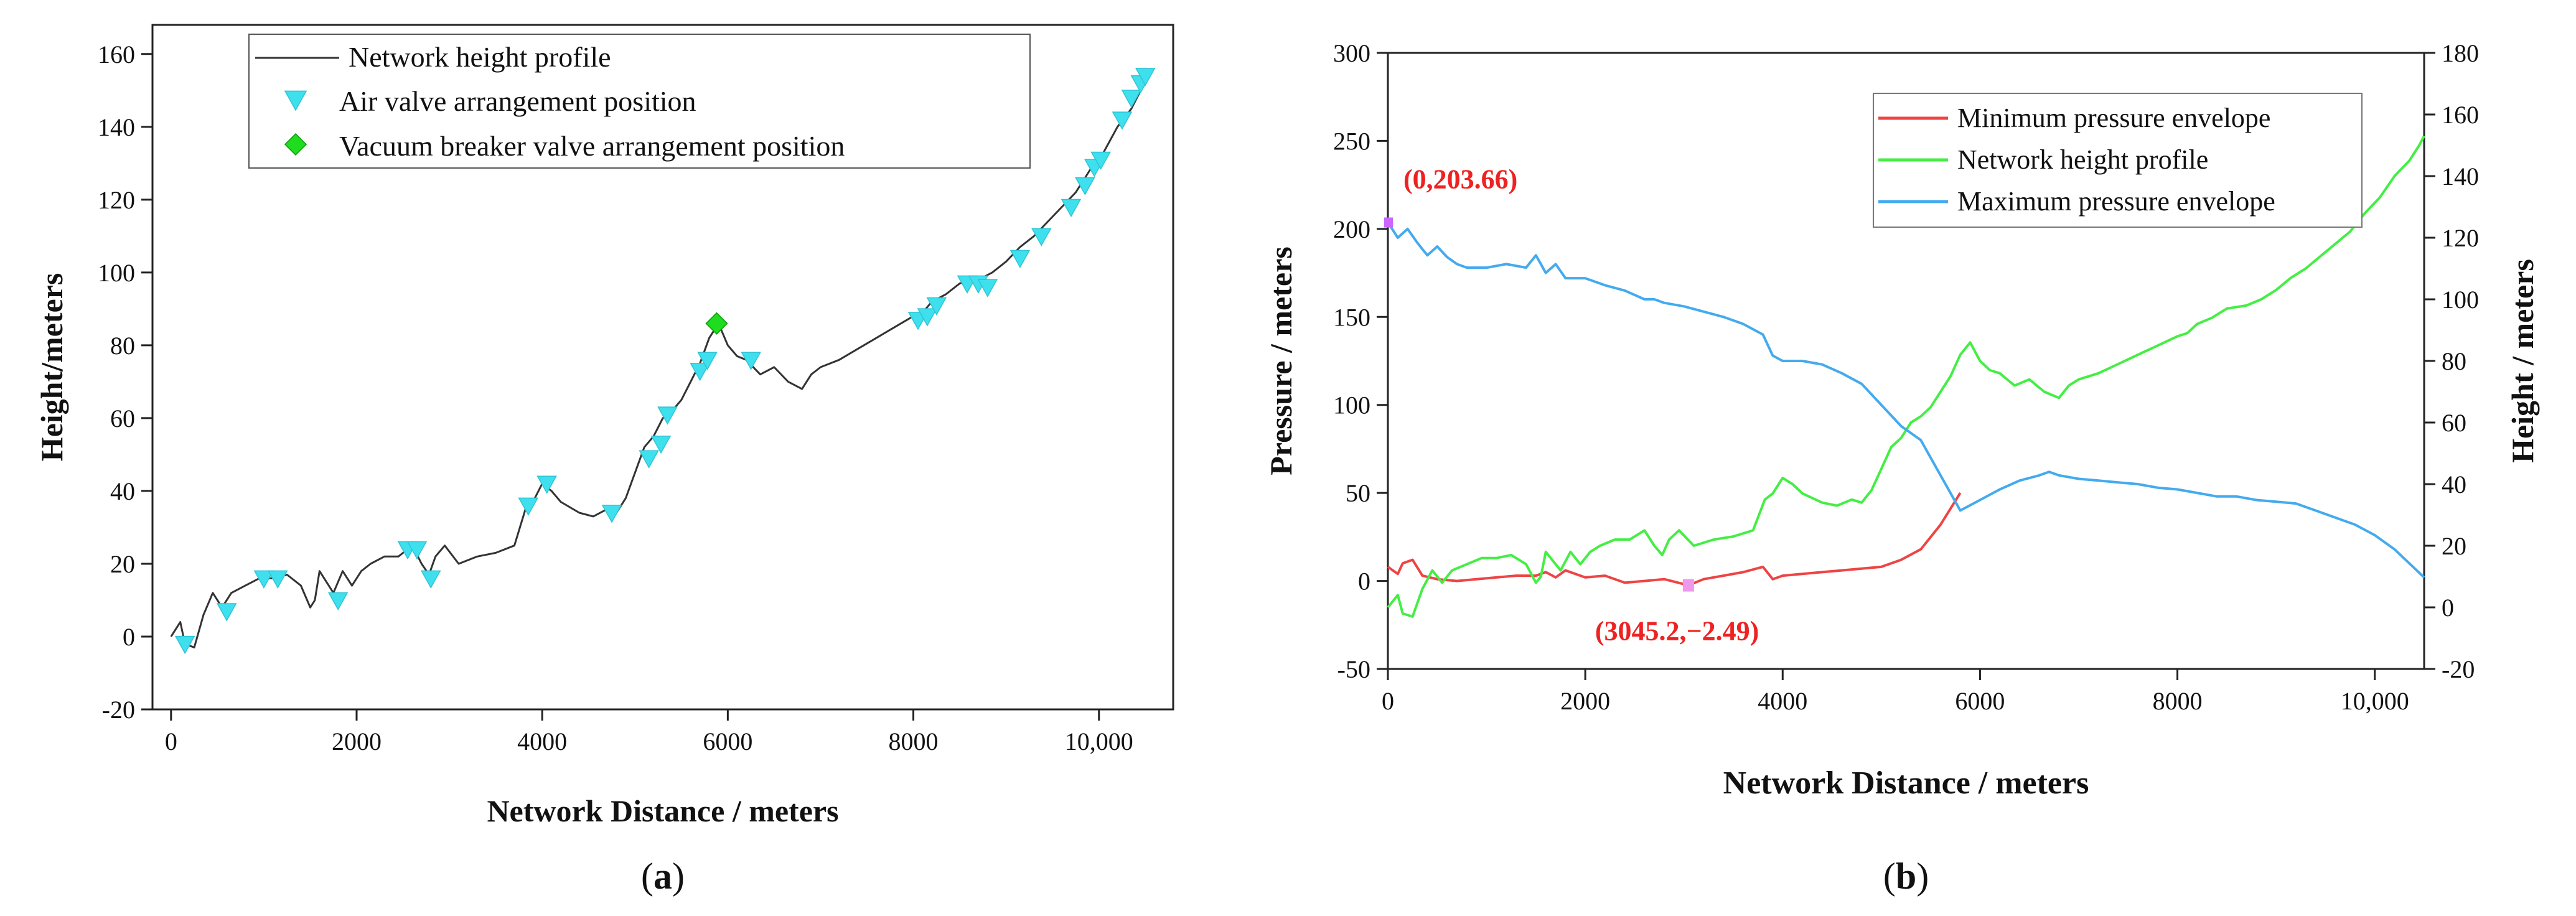 This screenshot has width=2576, height=916. I want to click on chart-b-caption-part: (, so click(1889, 877).